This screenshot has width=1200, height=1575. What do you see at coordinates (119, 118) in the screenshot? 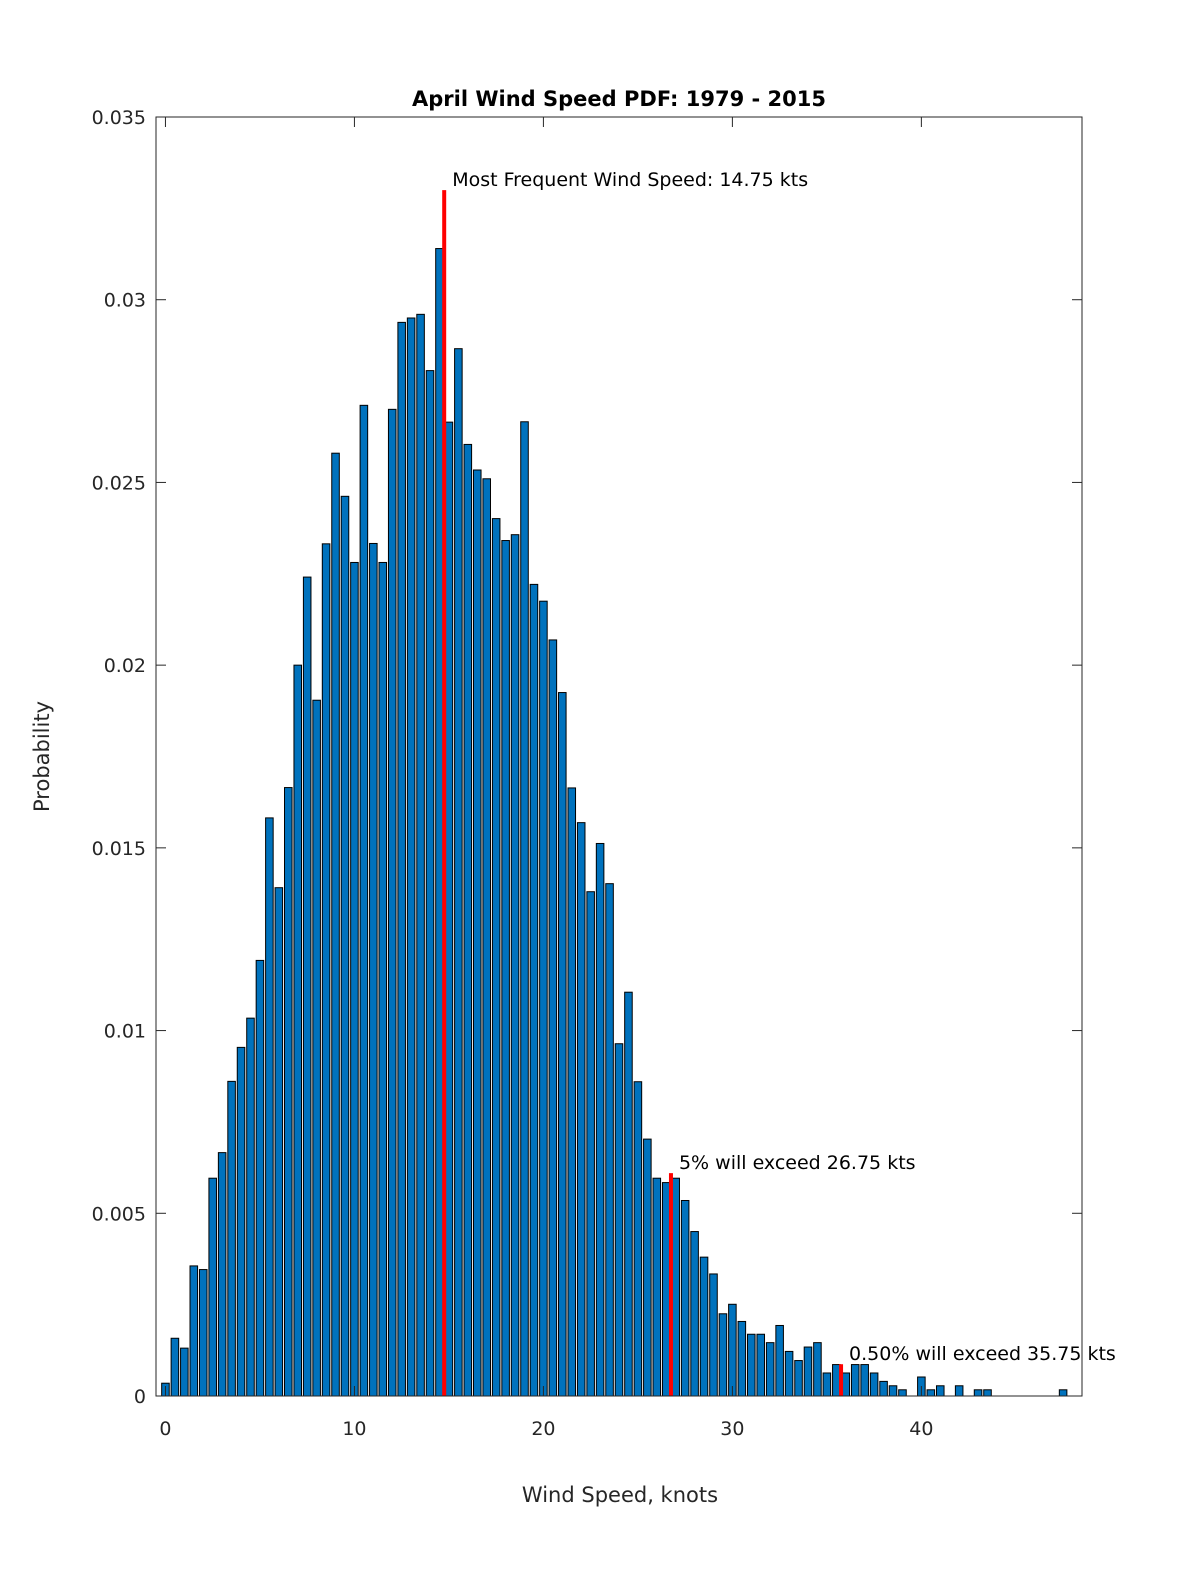
I see `y-tick-label: 0.035` at bounding box center [119, 118].